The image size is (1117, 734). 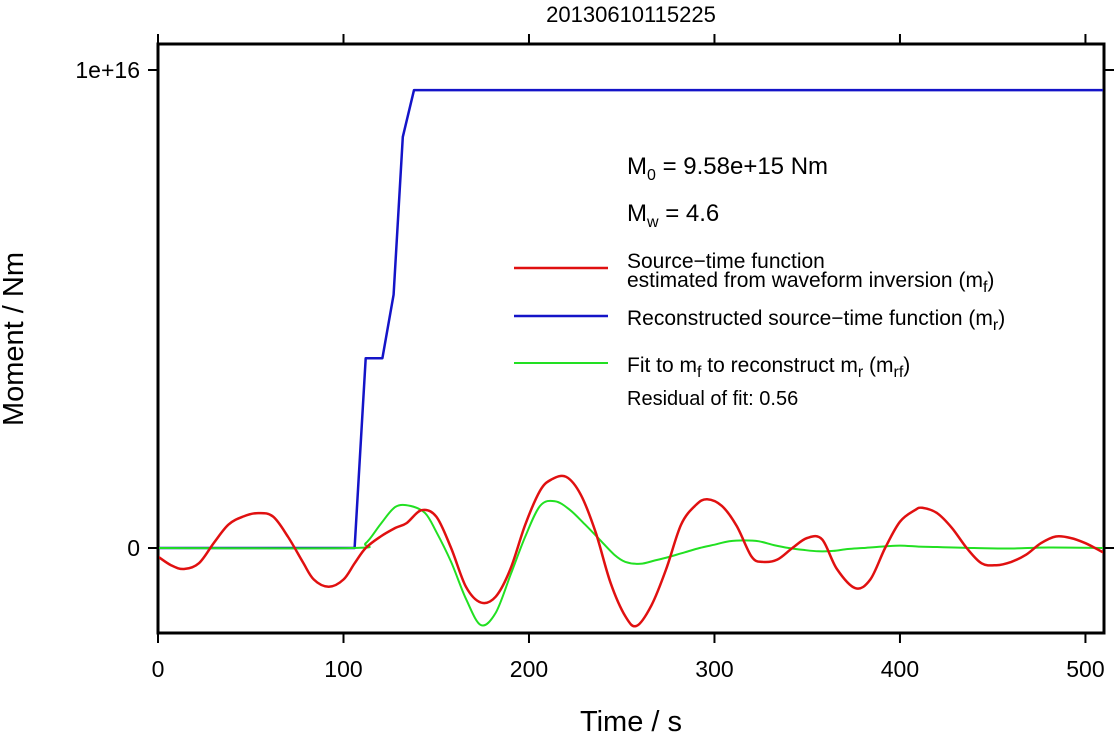 What do you see at coordinates (810, 282) in the screenshot?
I see `legend-label-waveform-line2: estimated from waveform inversion (mf)` at bounding box center [810, 282].